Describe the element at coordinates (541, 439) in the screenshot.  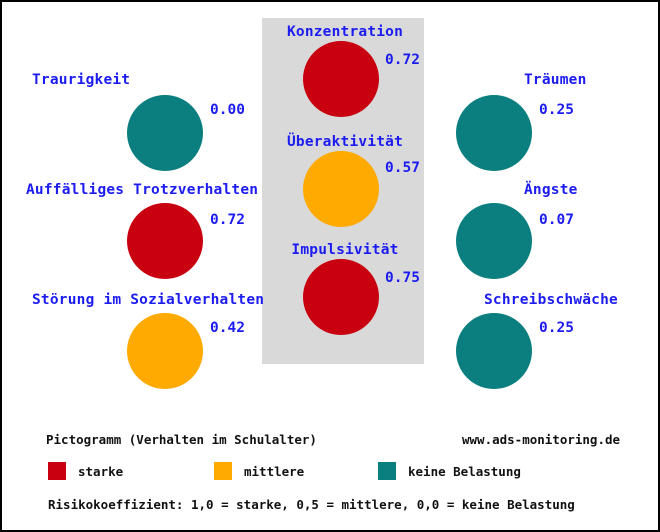
I see `website-label: www.ads-monitoring.de` at that location.